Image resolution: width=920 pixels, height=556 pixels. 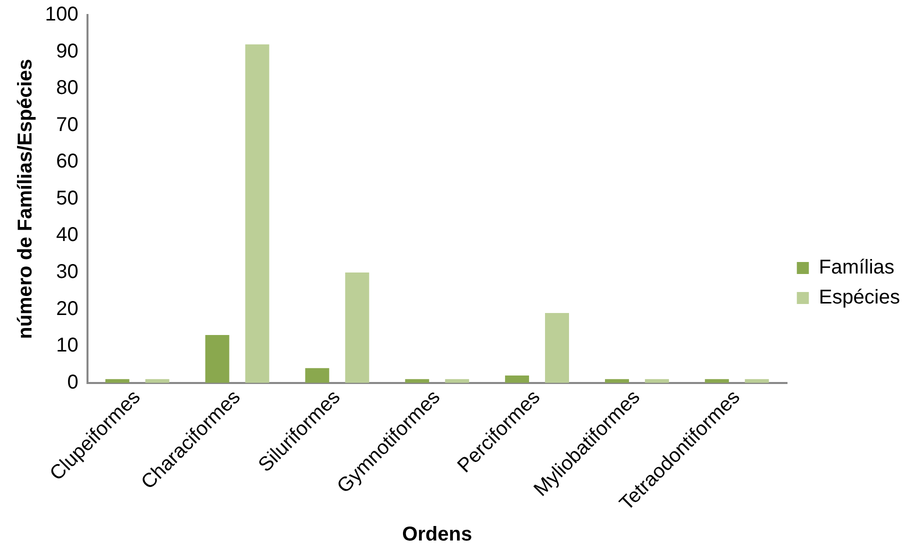 What do you see at coordinates (67, 51) in the screenshot?
I see `y-tick-label: 90` at bounding box center [67, 51].